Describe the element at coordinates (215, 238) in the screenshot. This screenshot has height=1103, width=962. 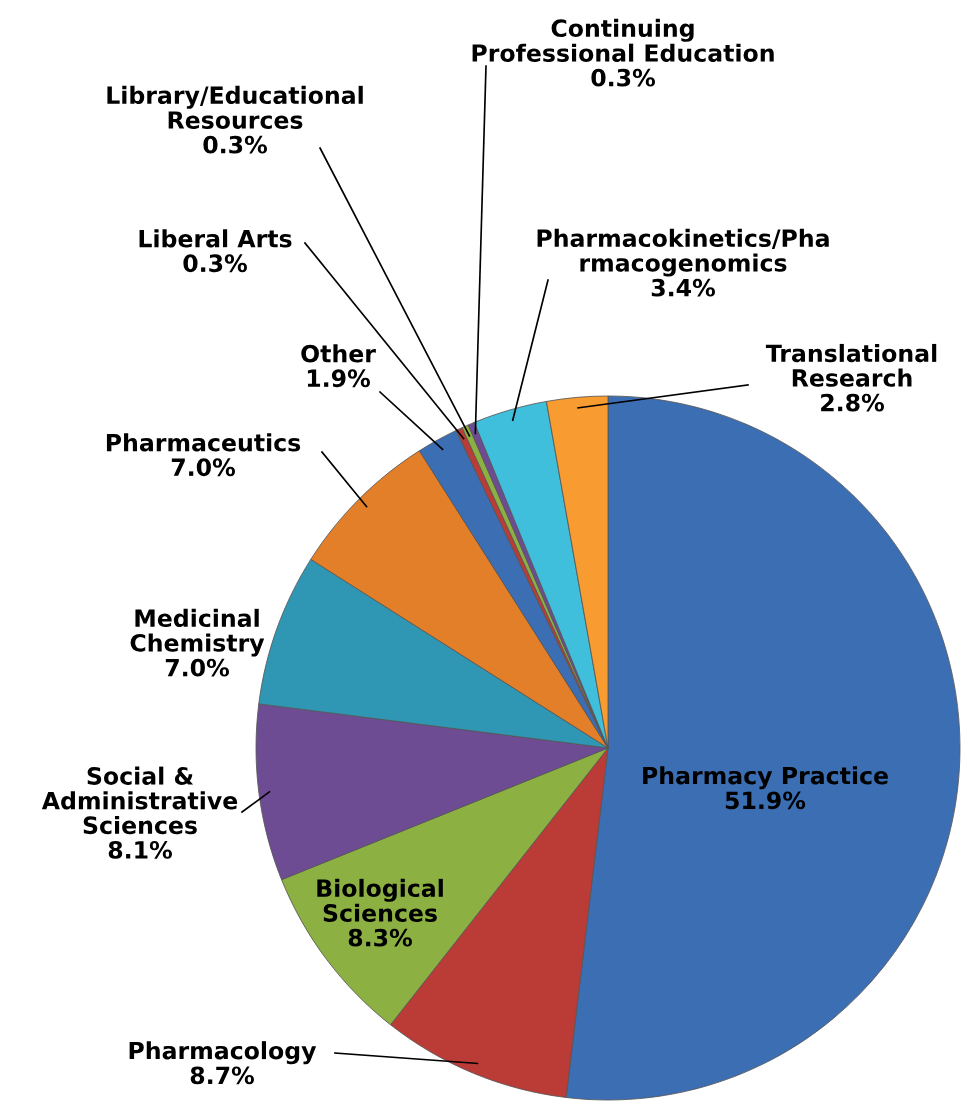
I see `slice-label: Liberal Arts` at that location.